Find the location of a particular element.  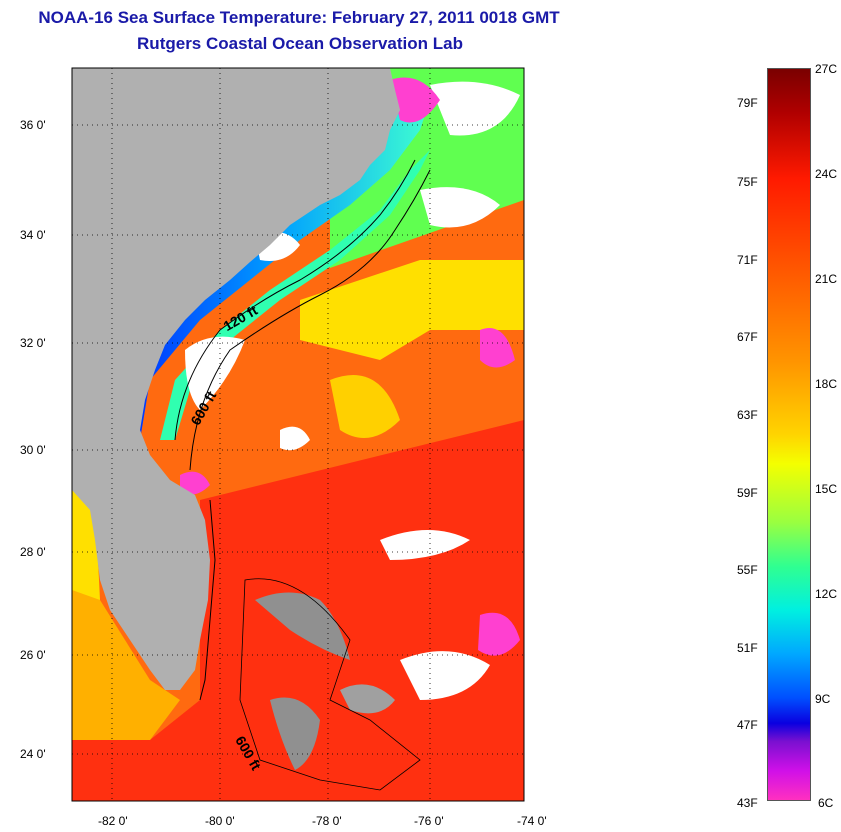

lon-tick-label: -80 0' is located at coordinates (220, 821).